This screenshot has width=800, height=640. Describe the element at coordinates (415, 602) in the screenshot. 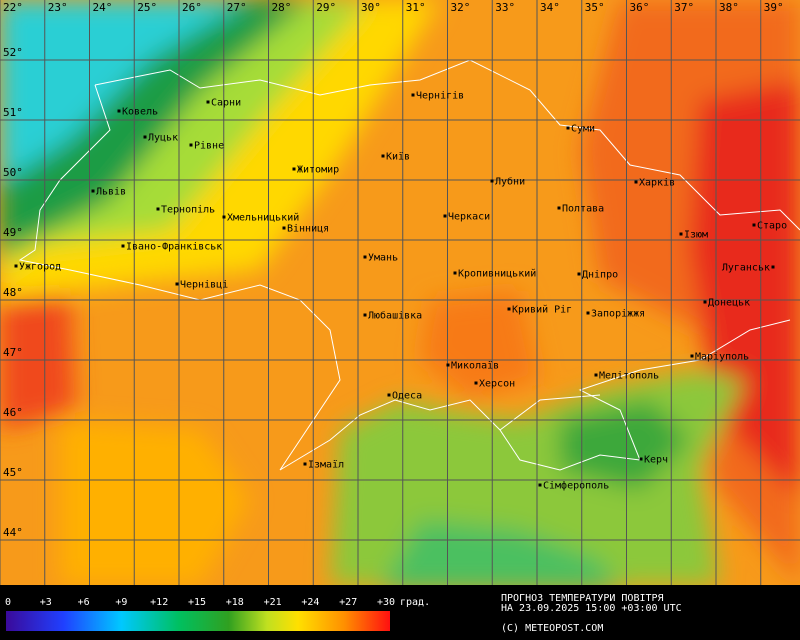

I see `scale-unit: град.` at that location.